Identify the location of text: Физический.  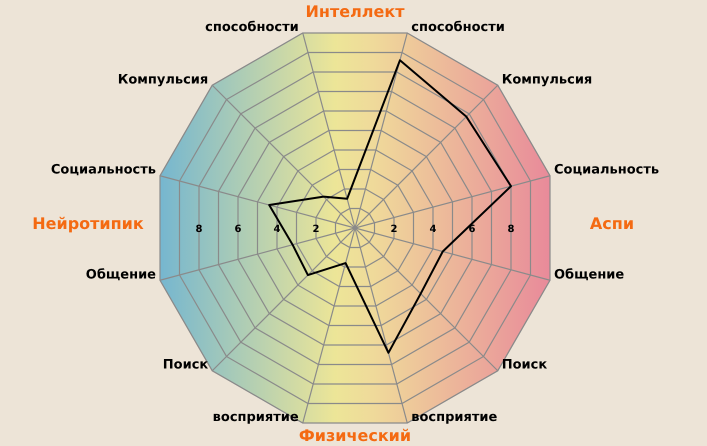
(355, 435).